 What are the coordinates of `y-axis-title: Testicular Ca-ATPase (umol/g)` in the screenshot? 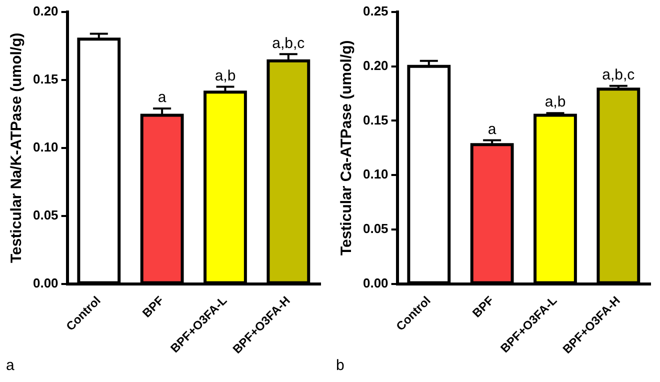 It's located at (347, 148).